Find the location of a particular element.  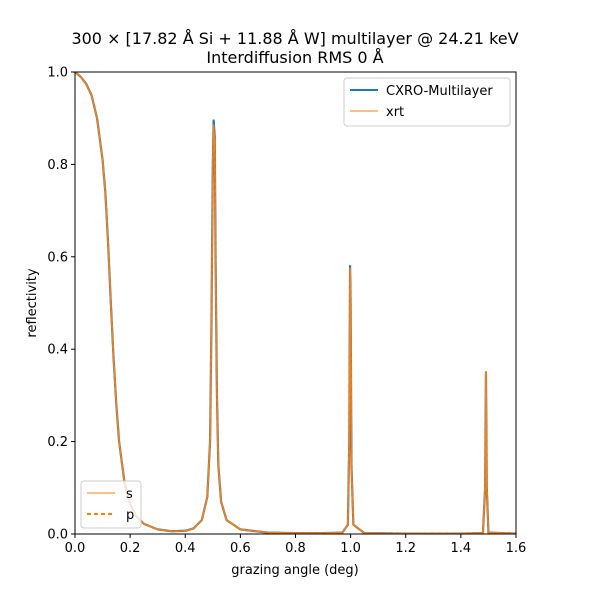

x-tick-label: 0.8 is located at coordinates (295, 548).